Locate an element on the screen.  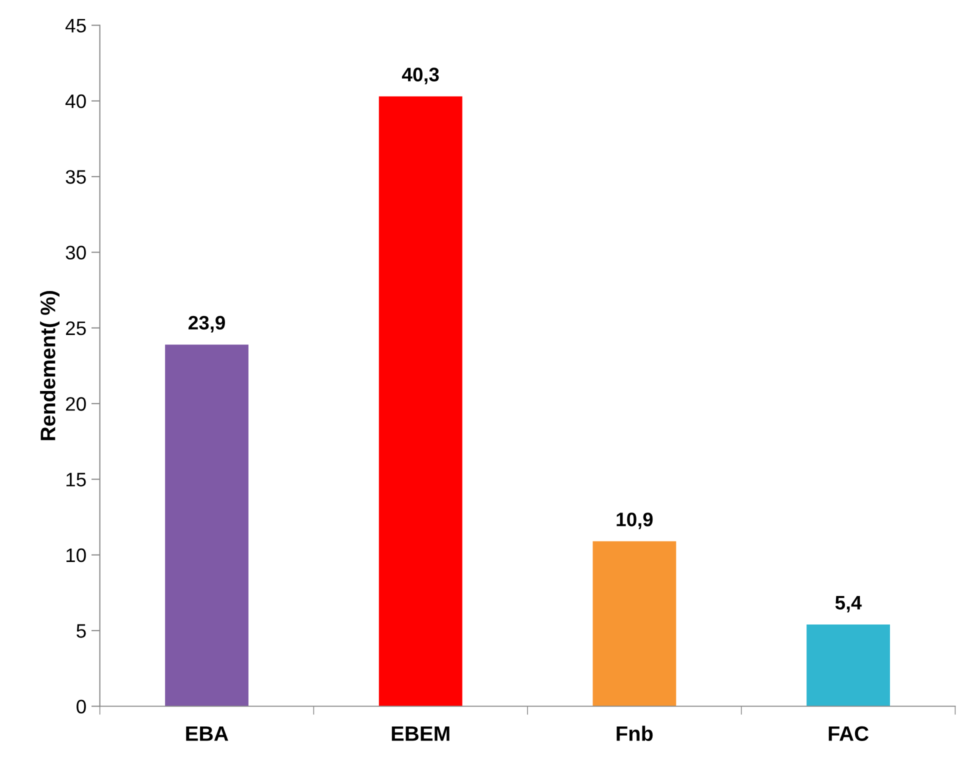
y-axis-title: Rendement( %) is located at coordinates (50, 365).